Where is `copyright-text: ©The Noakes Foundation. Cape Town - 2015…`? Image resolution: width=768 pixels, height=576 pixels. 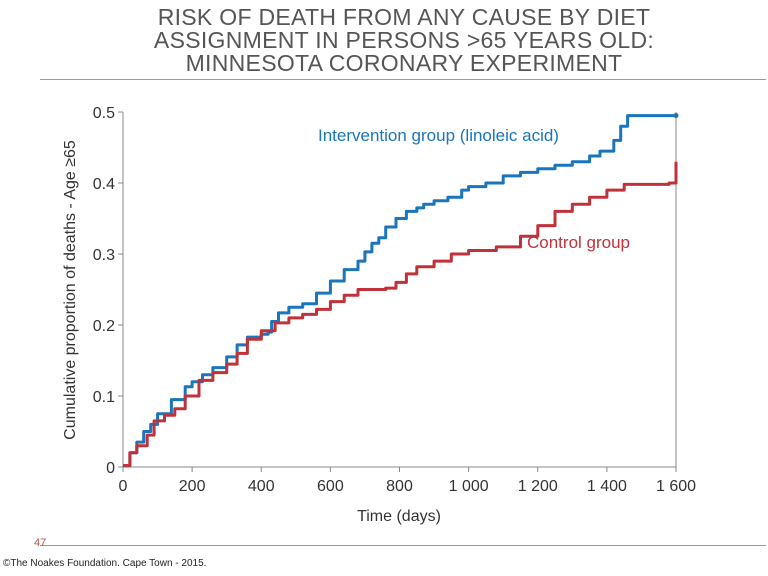 copyright-text: ©The Noakes Foundation. Cape Town - 2015… is located at coordinates (105, 563).